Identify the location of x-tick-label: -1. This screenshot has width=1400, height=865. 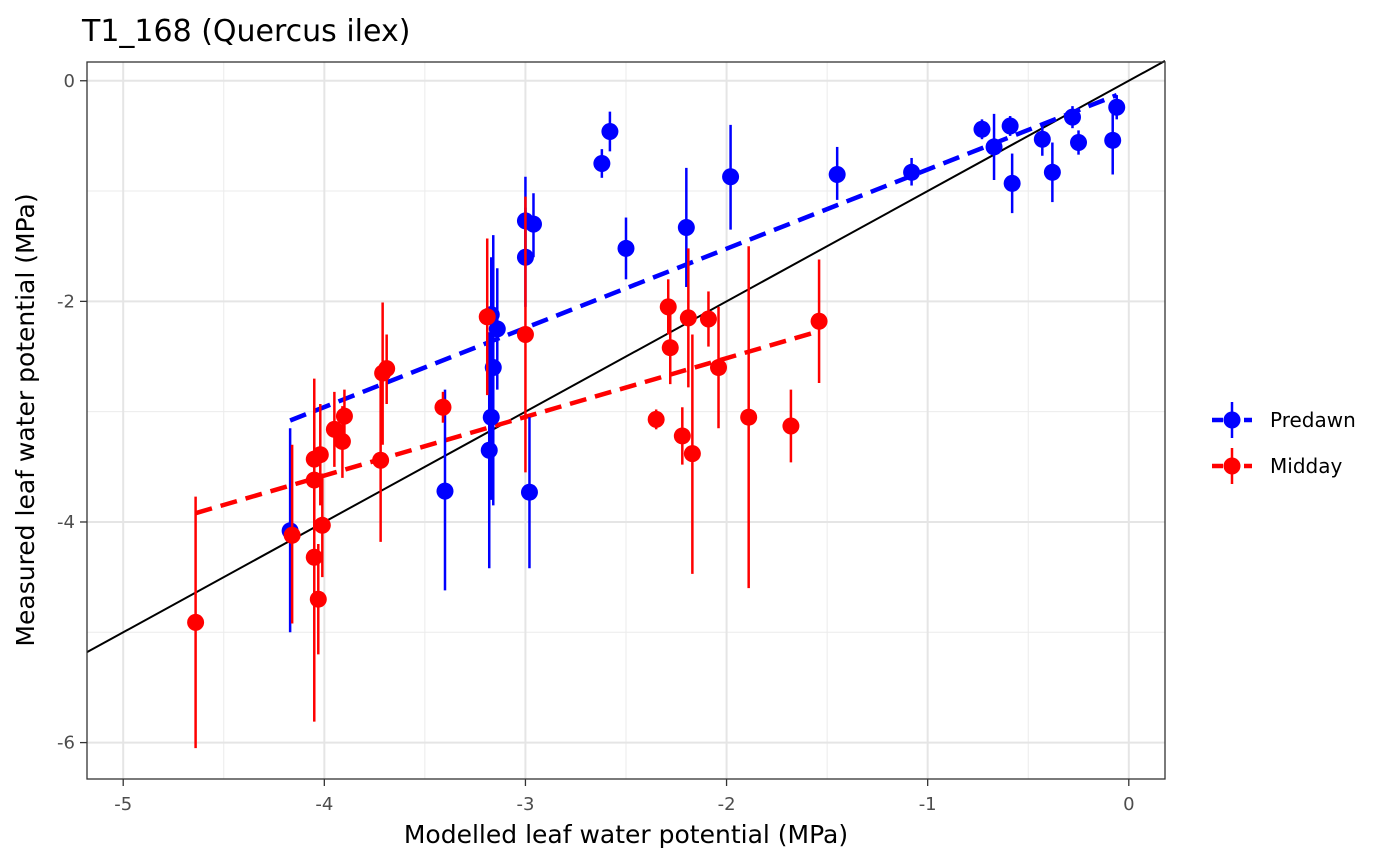
(928, 804).